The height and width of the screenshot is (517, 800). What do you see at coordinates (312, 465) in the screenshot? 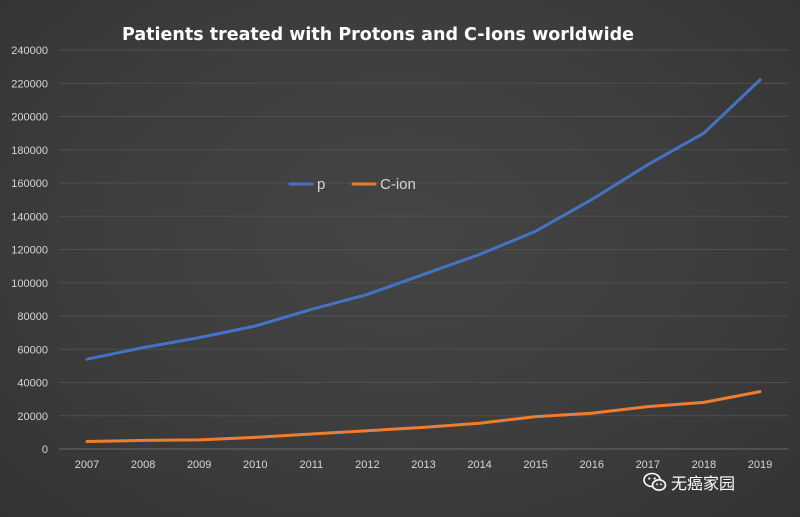
I see `x-tick-label: 2011` at bounding box center [312, 465].